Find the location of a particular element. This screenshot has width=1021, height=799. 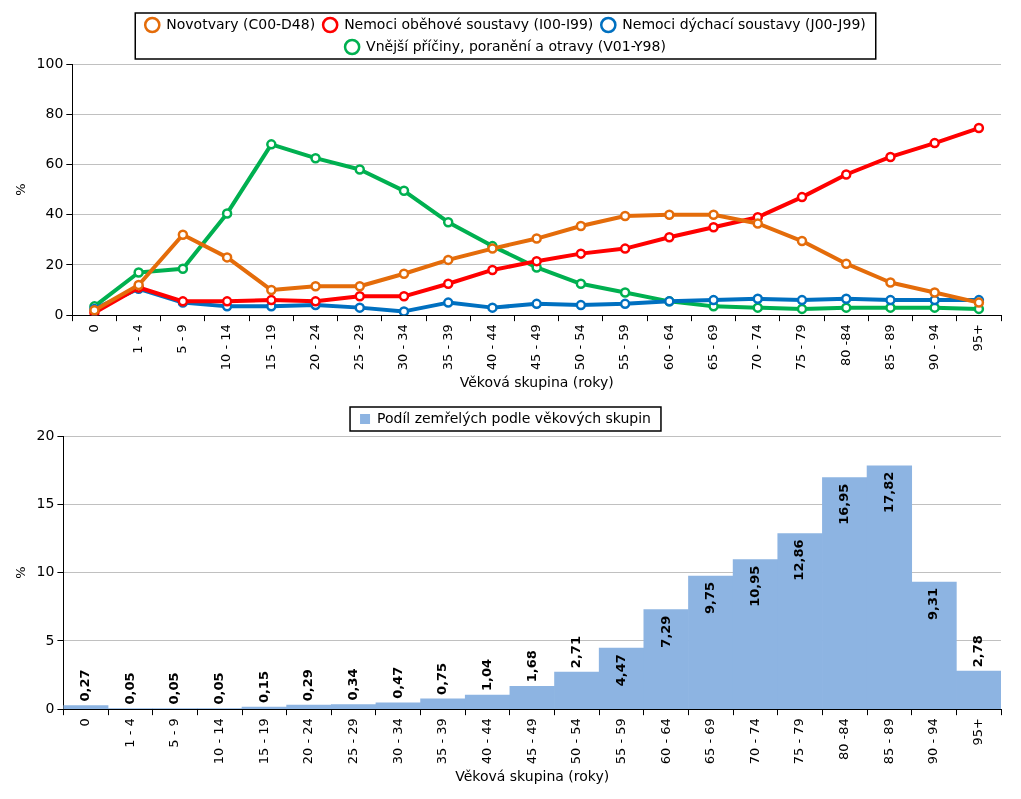

y-tick-label: 40 is located at coordinates (54, 213).